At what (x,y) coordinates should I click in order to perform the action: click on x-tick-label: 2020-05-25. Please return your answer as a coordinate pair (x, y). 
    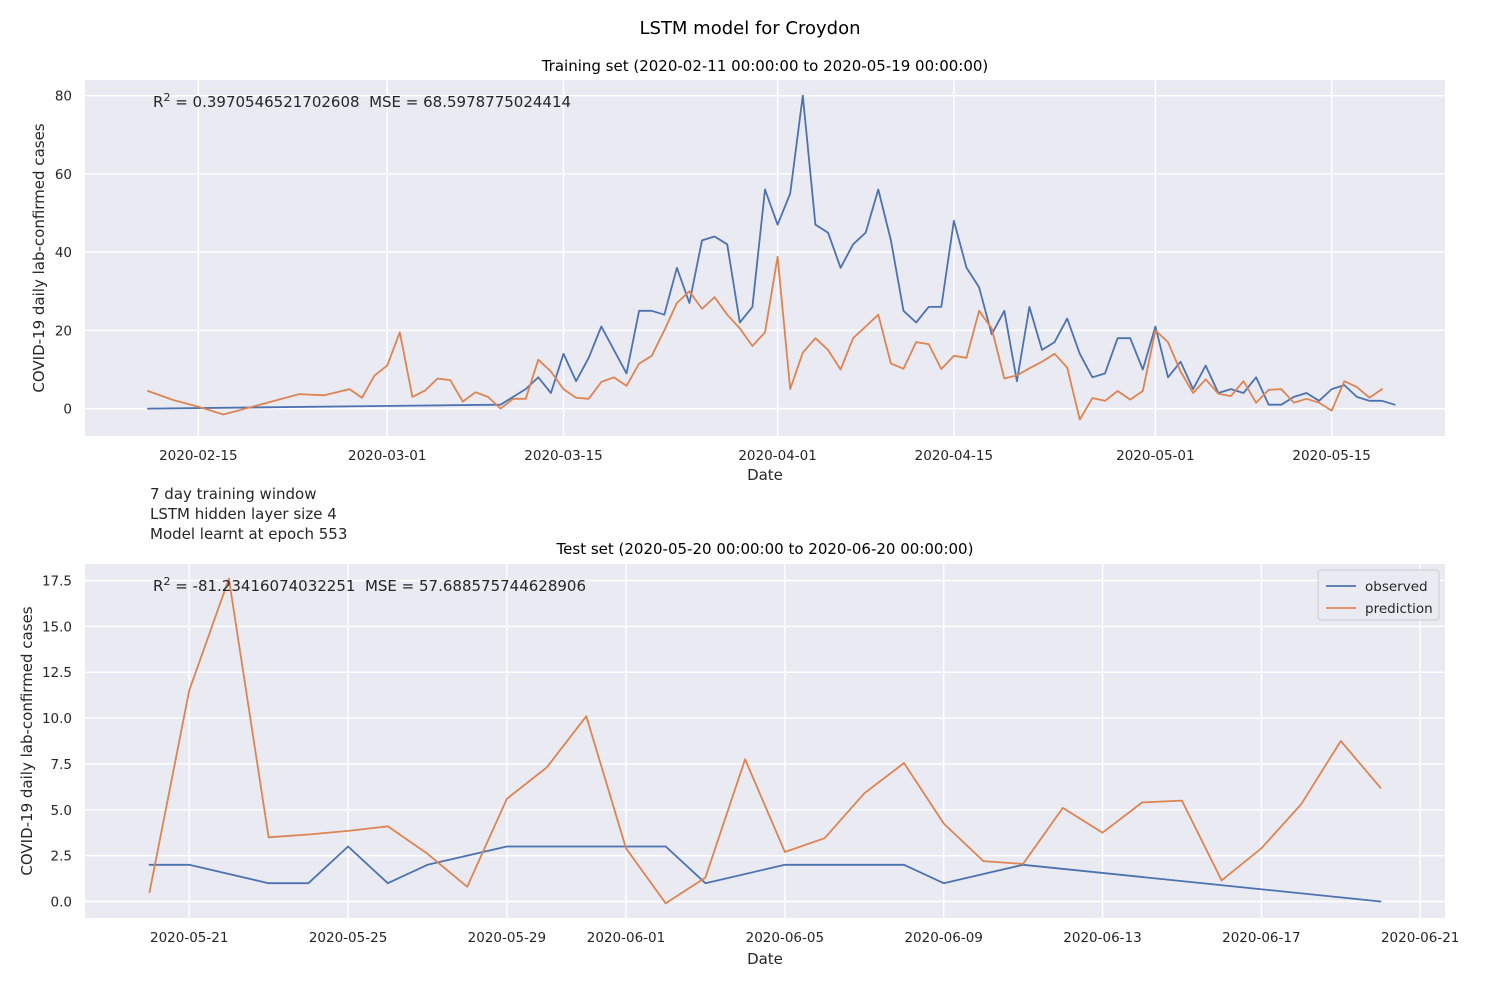
    Looking at the image, I should click on (348, 938).